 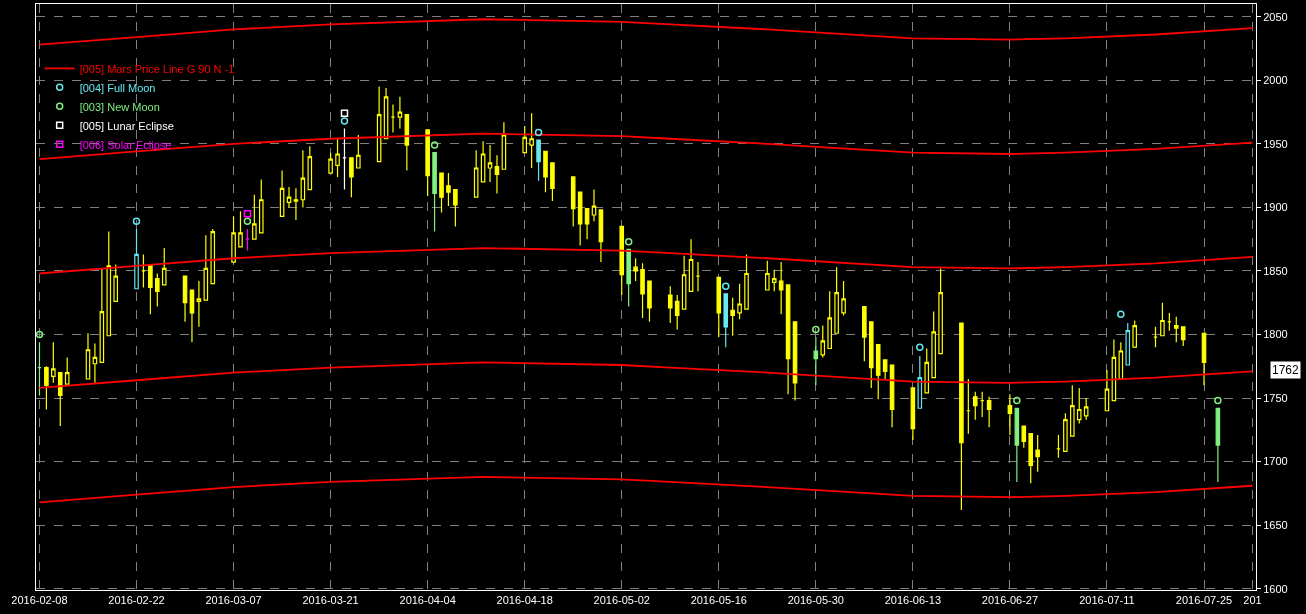 What do you see at coordinates (1010, 600) in the screenshot?
I see `x-tick-label: 2016-06-27` at bounding box center [1010, 600].